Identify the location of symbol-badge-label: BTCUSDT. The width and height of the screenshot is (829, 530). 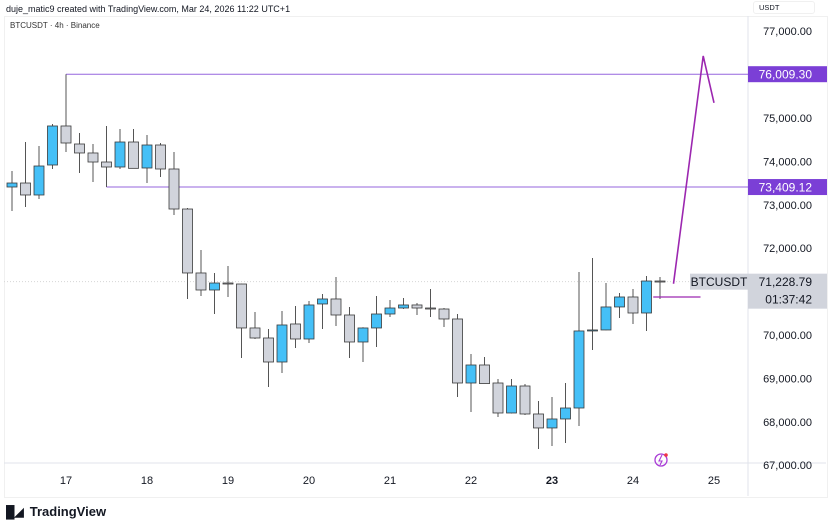
(719, 282).